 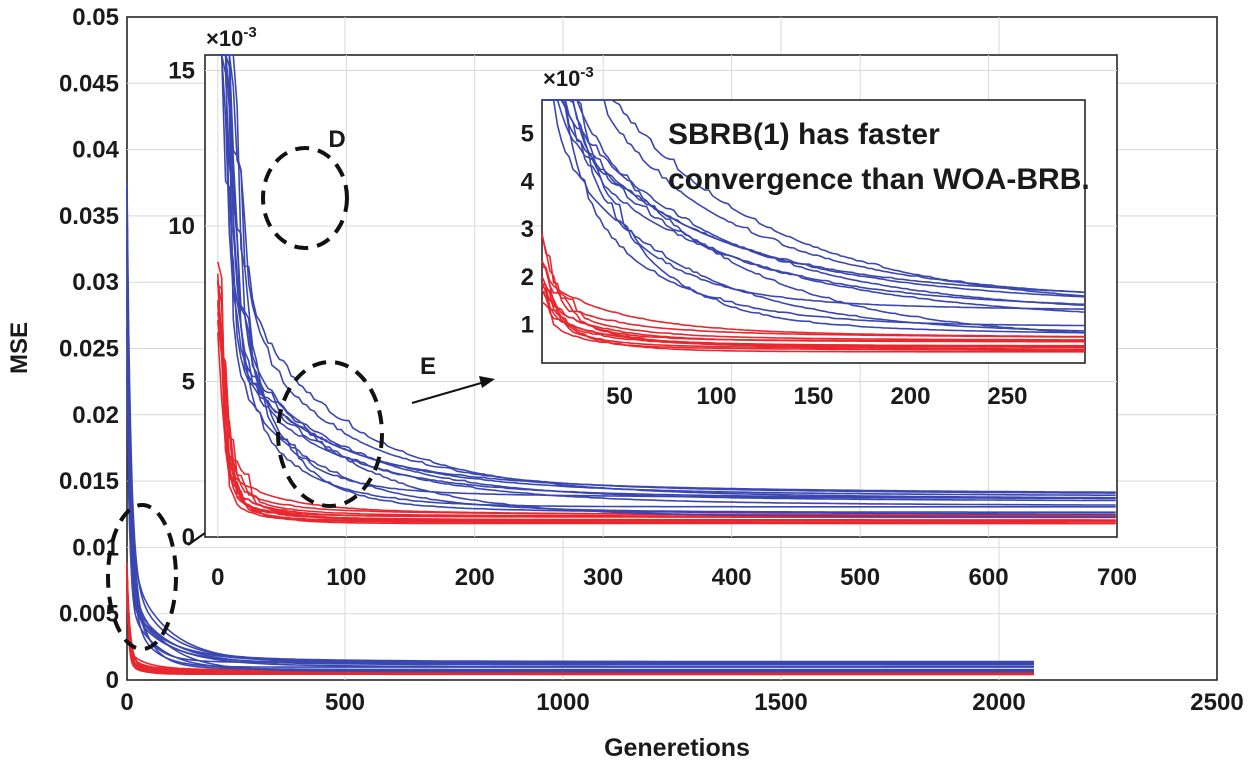 I want to click on inset2-y-tick-label: 4, so click(x=528, y=181).